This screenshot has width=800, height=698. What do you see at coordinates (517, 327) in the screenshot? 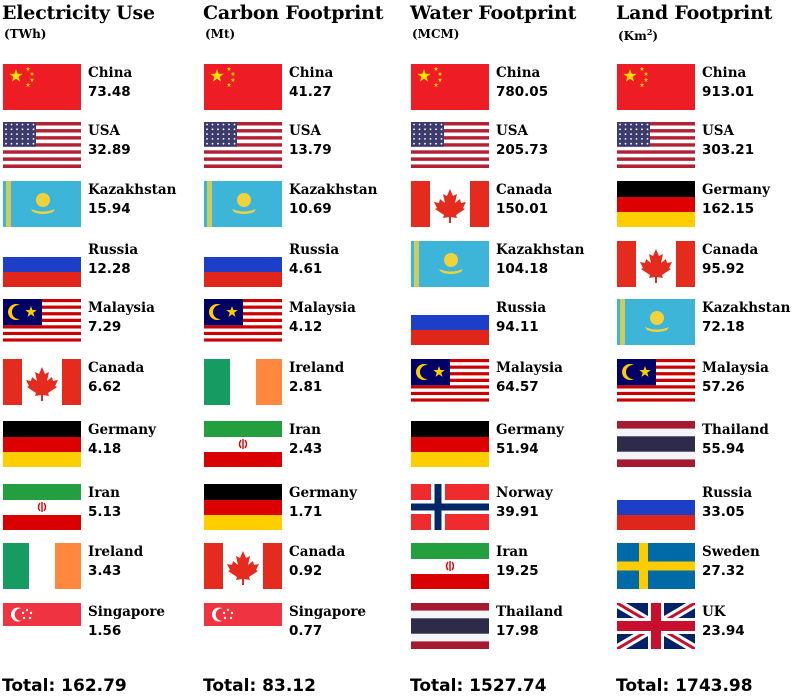
I see `country-value: 94.11` at bounding box center [517, 327].